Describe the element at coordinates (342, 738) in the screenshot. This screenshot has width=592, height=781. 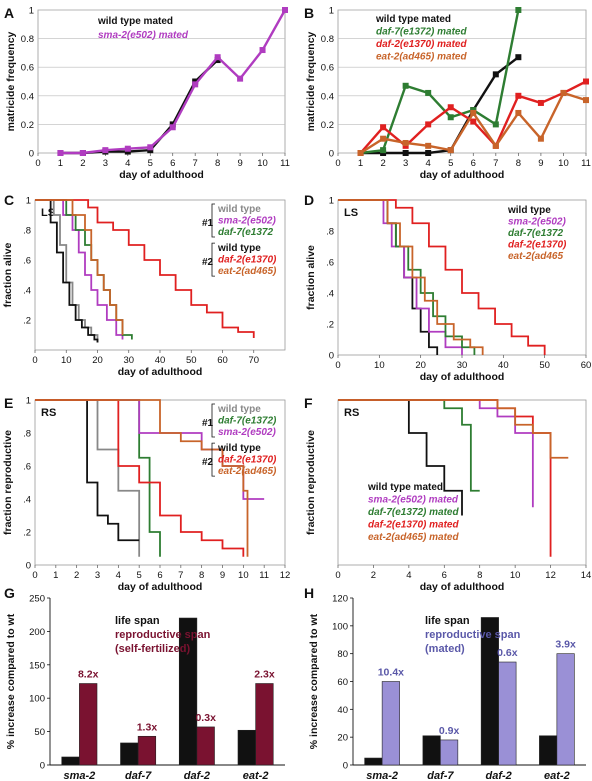
I see `y-tick-label: 20` at that location.